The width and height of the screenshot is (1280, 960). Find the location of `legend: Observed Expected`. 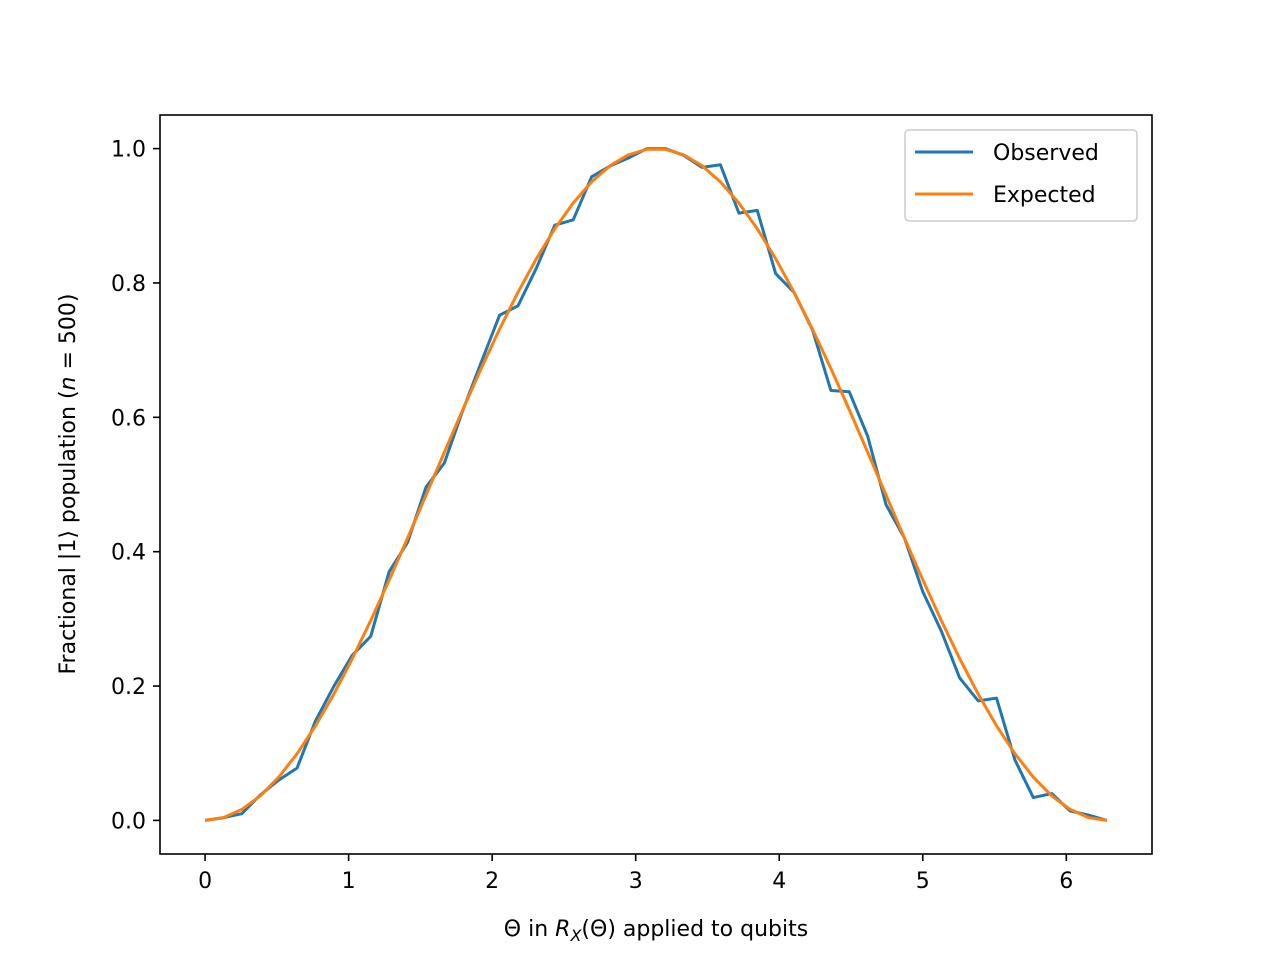

legend: Observed Expected is located at coordinates (1021, 175).